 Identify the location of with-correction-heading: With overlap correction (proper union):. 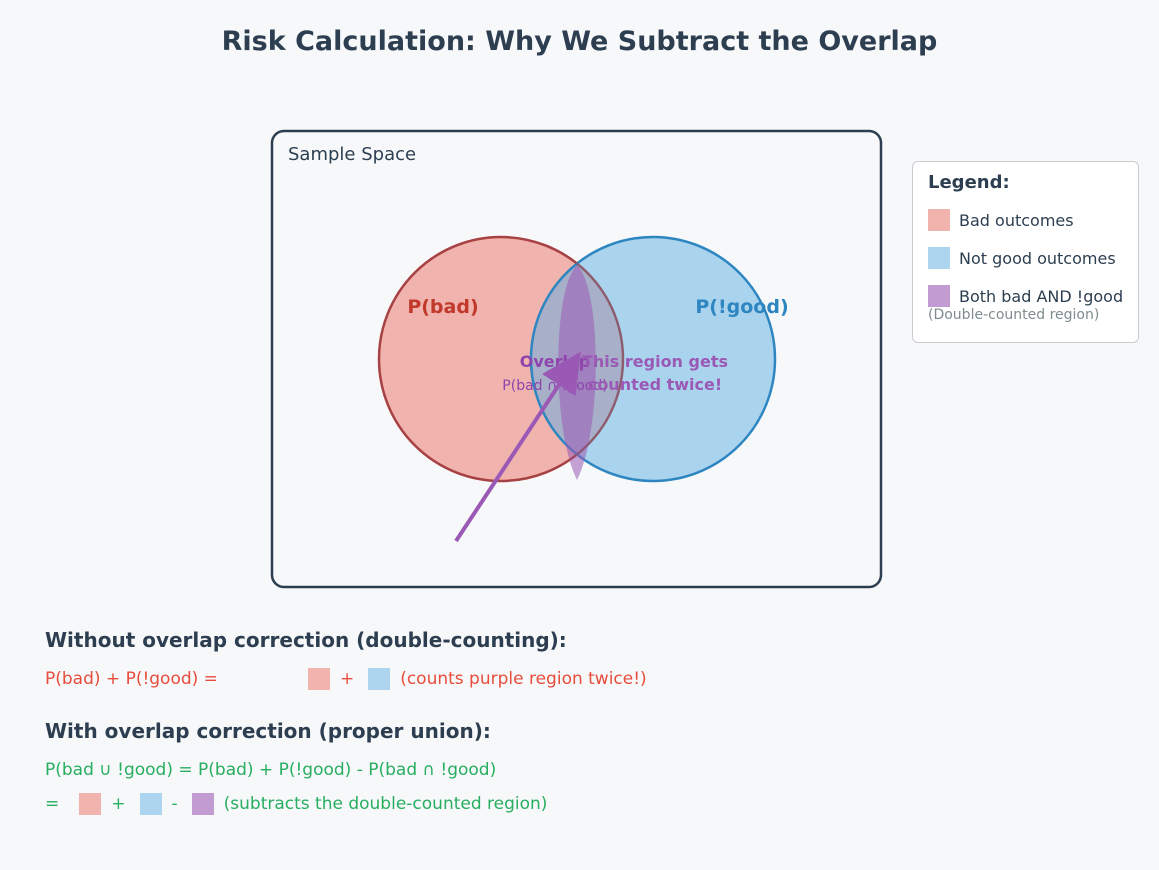
(268, 731).